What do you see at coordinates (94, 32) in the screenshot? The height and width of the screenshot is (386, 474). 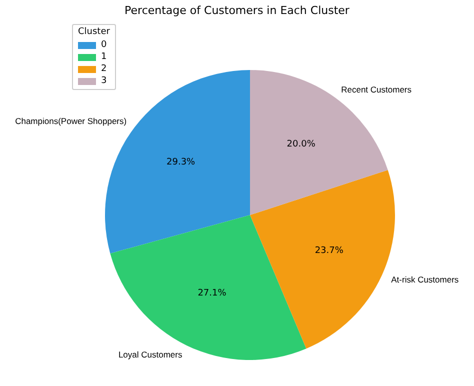 I see `legend-title: Cluster` at bounding box center [94, 32].